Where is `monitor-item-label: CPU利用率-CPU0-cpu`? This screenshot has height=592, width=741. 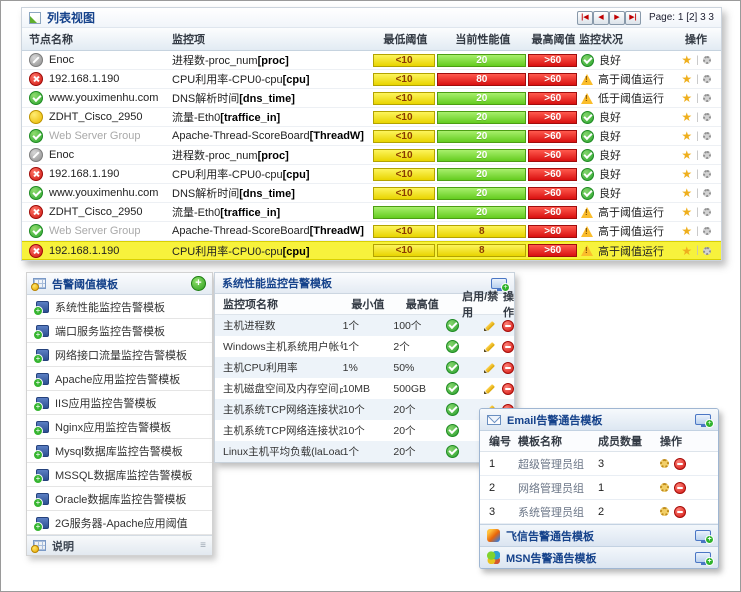 monitor-item-label: CPU利用率-CPU0-cpu is located at coordinates (227, 80).